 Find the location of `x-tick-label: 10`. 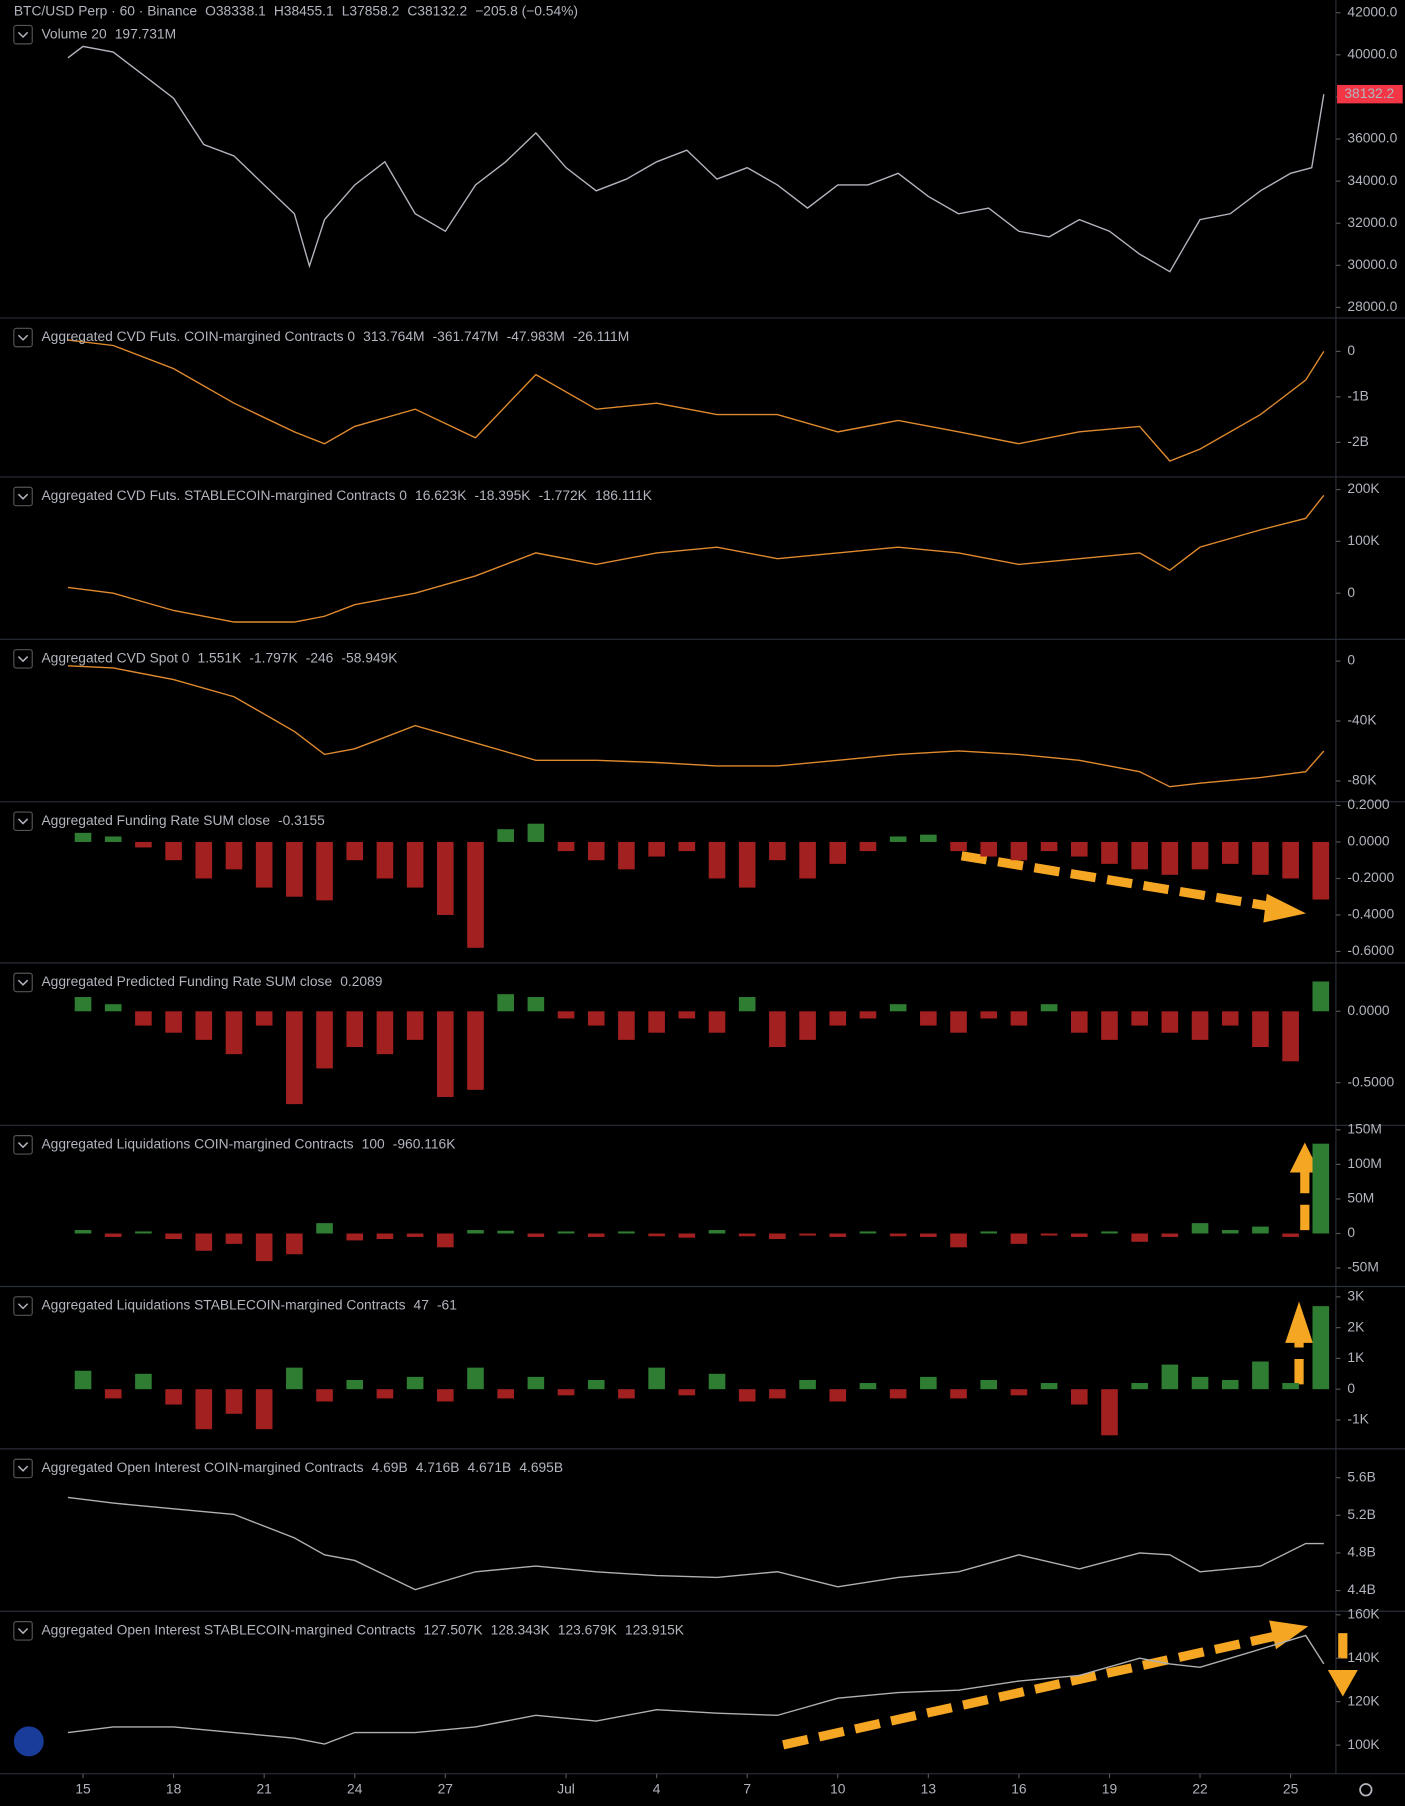

x-tick-label: 10 is located at coordinates (838, 1788).